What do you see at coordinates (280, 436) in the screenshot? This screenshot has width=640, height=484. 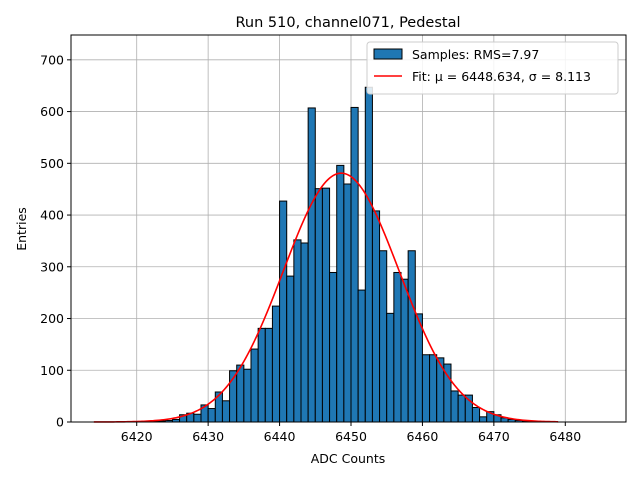 I see `x-tick-label: 6440` at bounding box center [280, 436].